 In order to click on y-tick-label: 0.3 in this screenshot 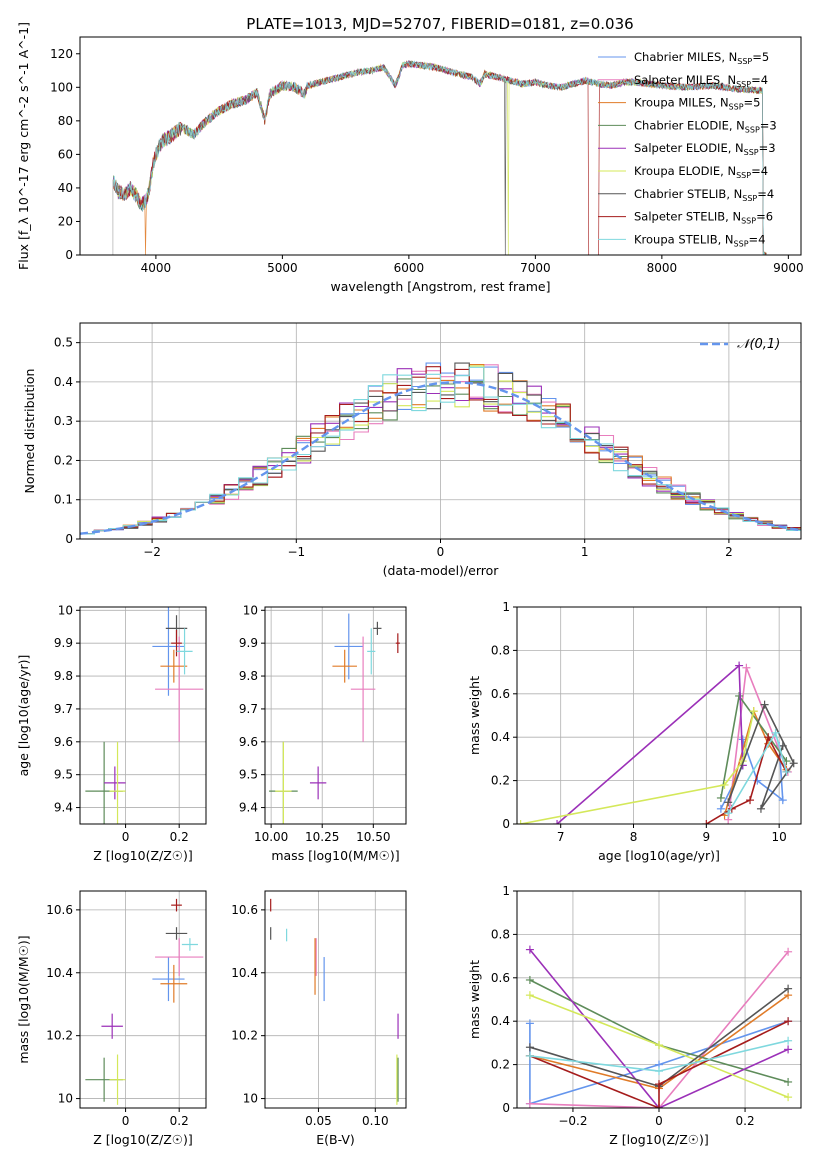, I will do `click(63, 421)`.